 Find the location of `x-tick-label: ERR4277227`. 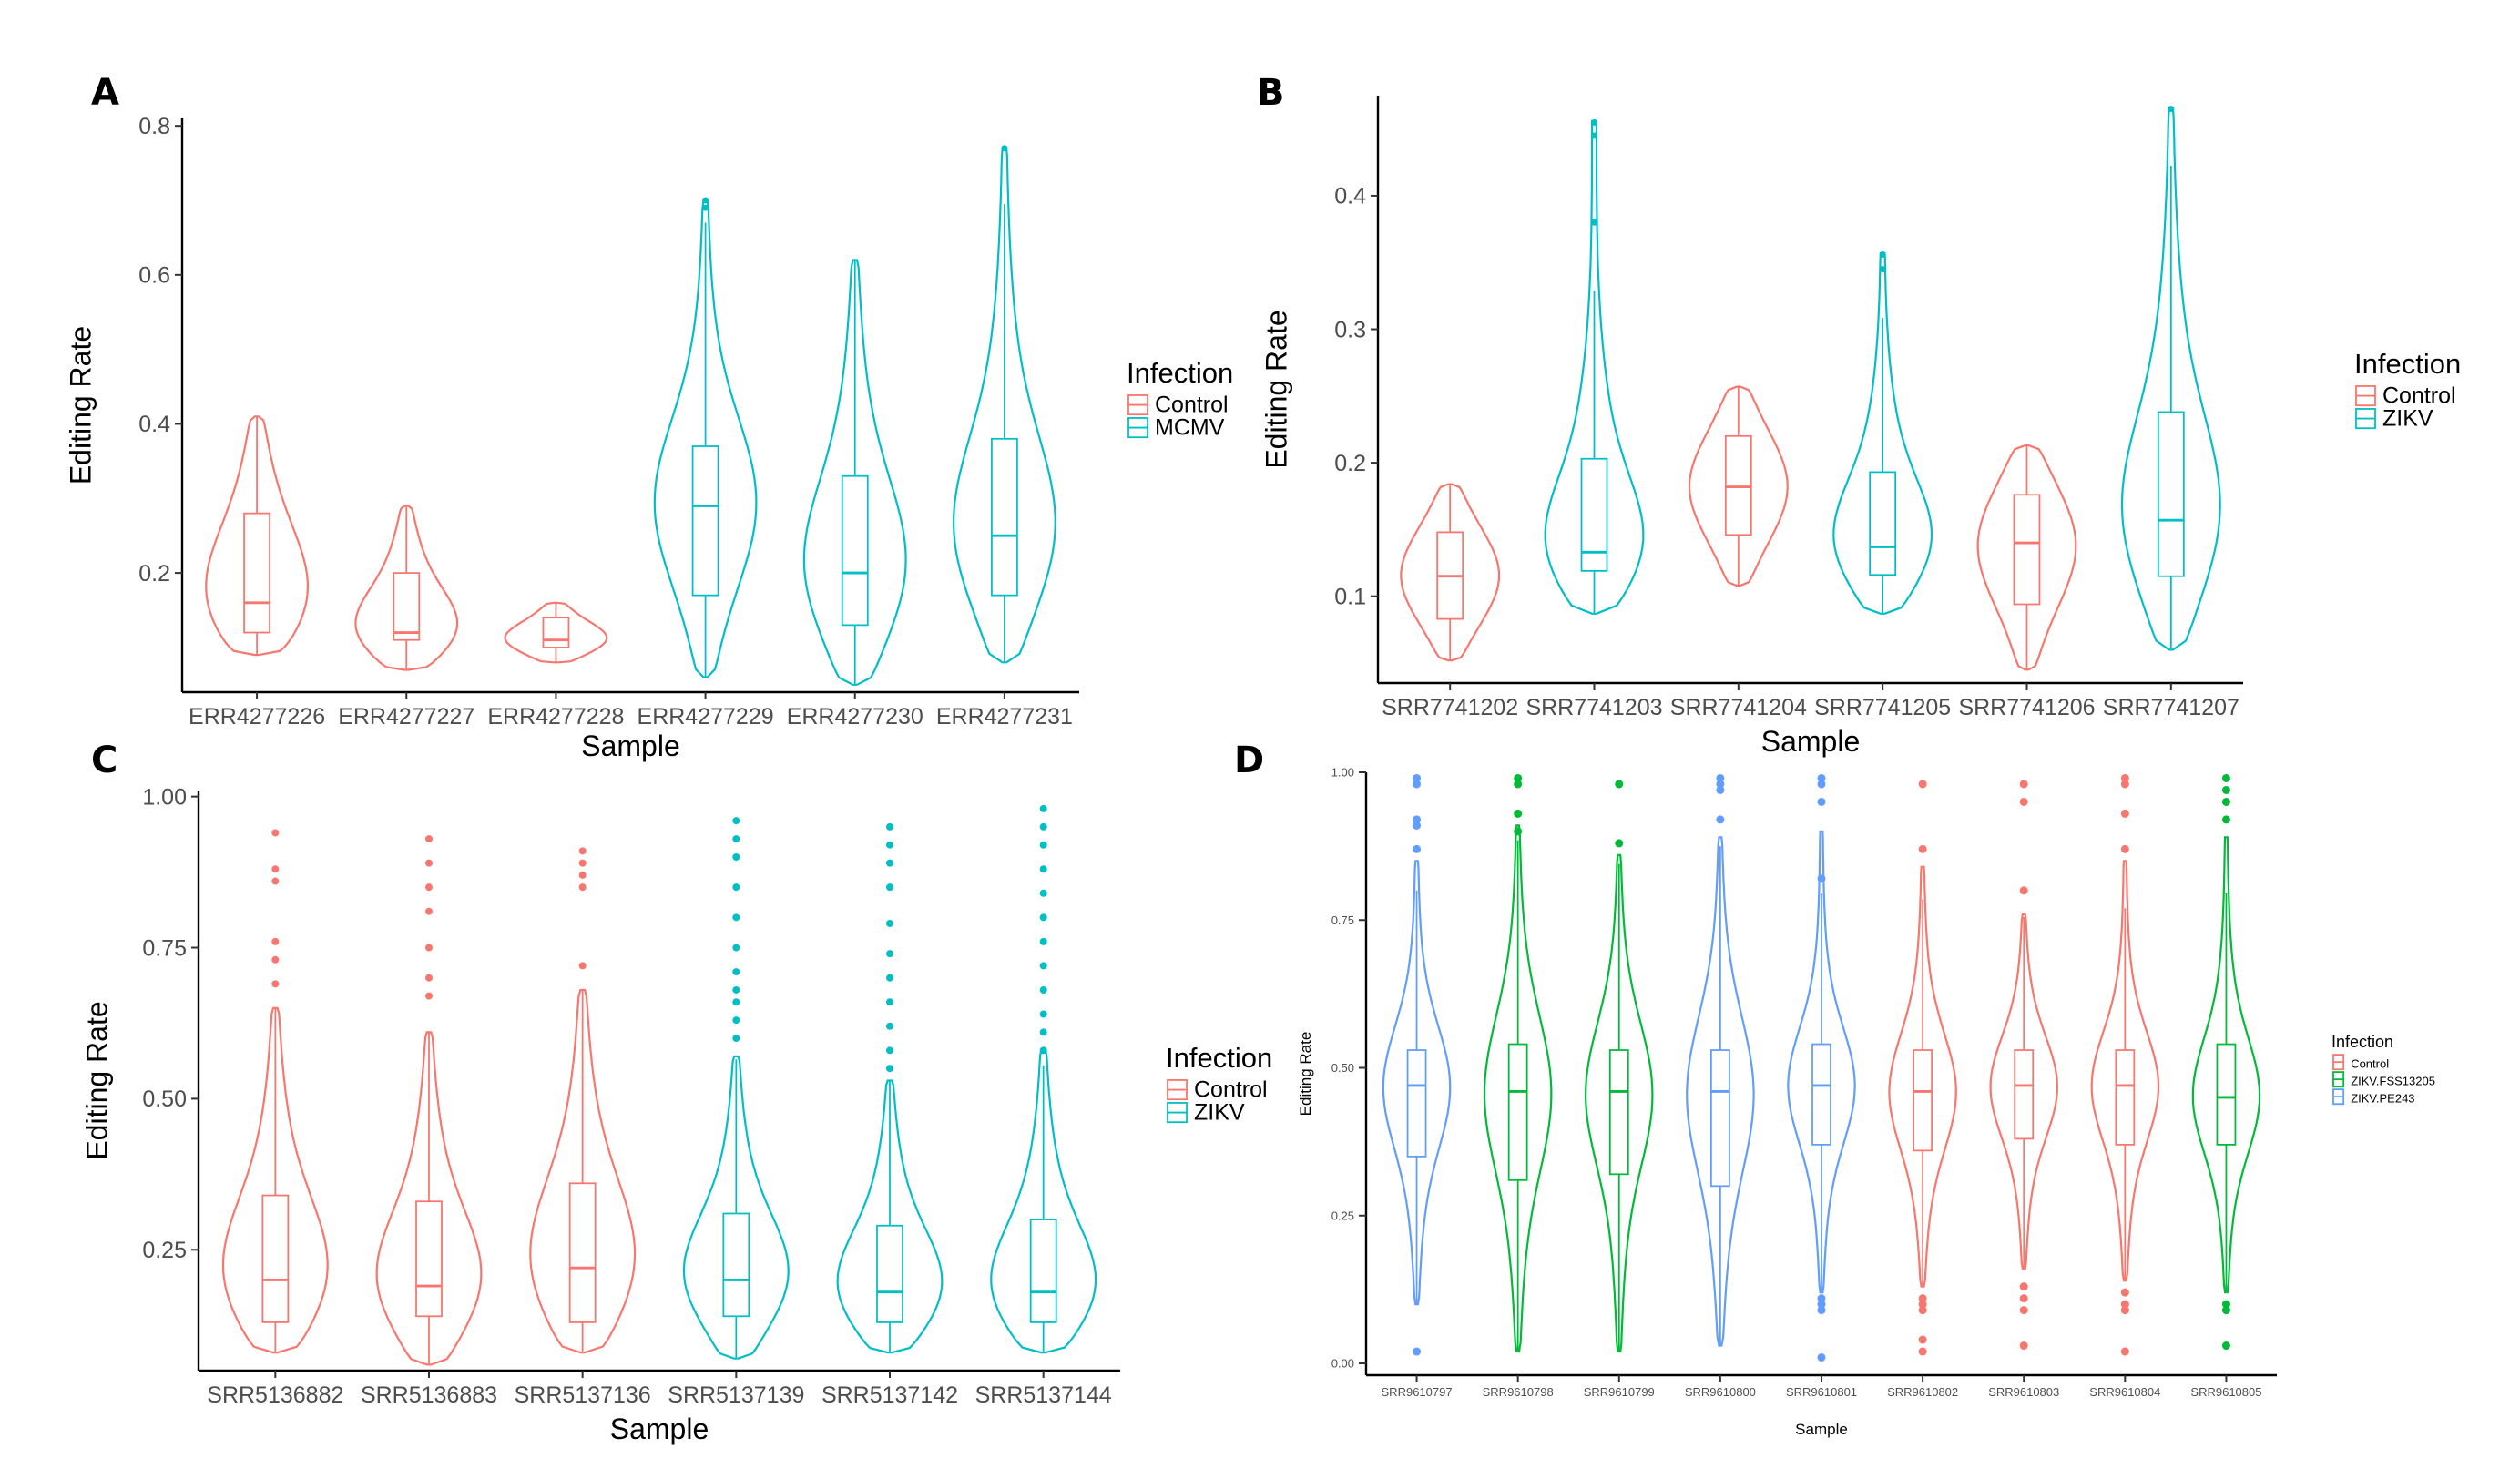

x-tick-label: ERR4277227 is located at coordinates (406, 717).